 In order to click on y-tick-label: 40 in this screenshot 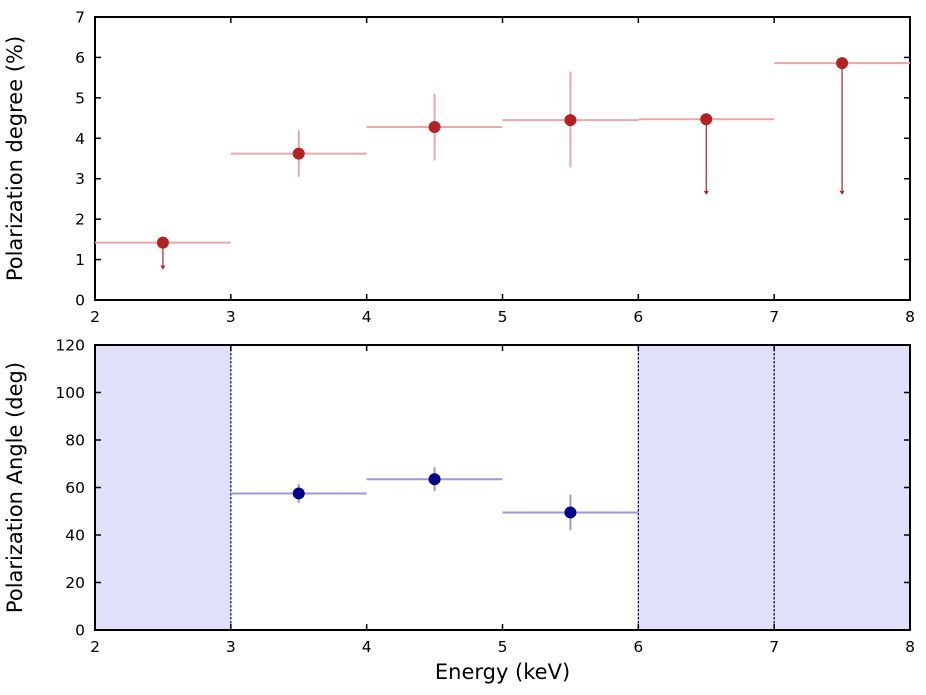, I will do `click(75, 536)`.